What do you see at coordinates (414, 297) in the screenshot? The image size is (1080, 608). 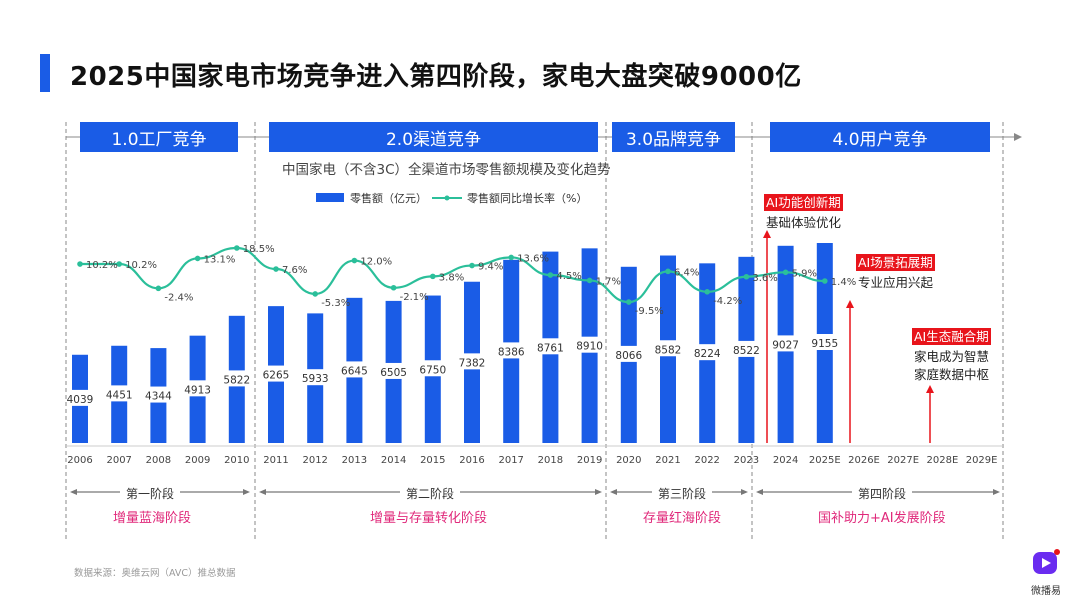 I see `growth-value-label: -2.1%` at bounding box center [414, 297].